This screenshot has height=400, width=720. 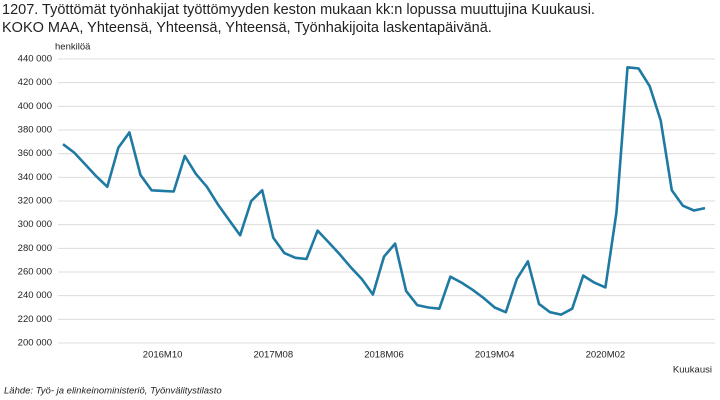 I want to click on y-tick-label: 280 000, so click(x=35, y=248).